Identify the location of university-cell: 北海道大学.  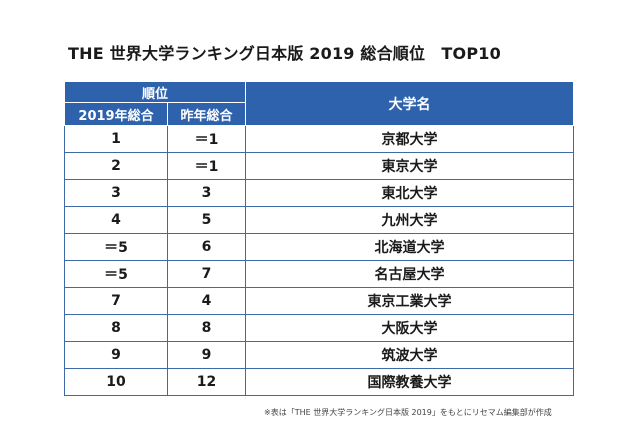
(410, 247).